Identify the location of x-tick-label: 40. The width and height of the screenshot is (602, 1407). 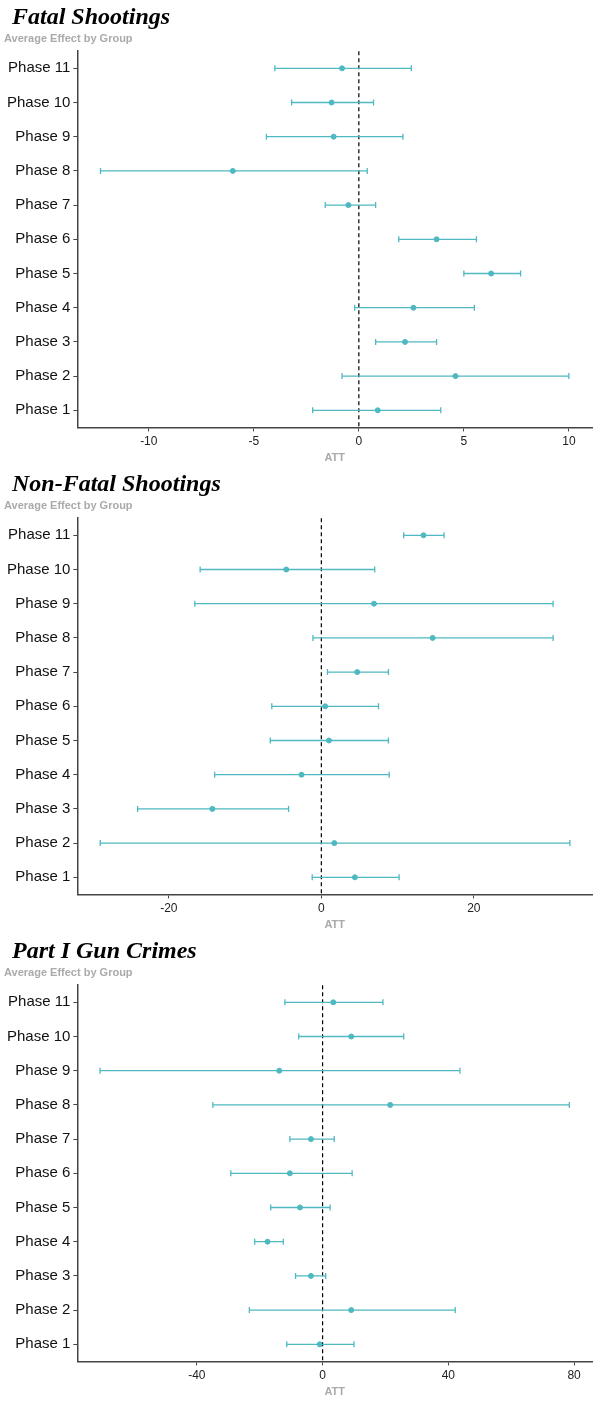
(448, 1374).